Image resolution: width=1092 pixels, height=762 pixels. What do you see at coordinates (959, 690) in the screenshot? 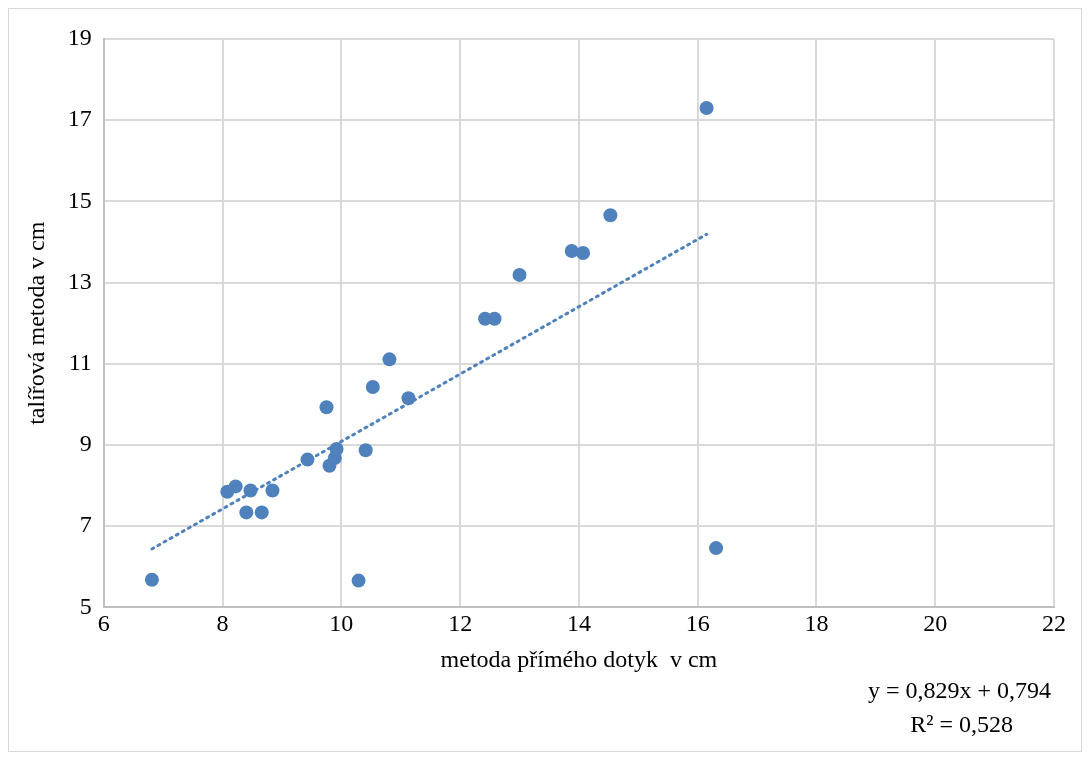
I see `text: y = 0,829x + 0,794` at bounding box center [959, 690].